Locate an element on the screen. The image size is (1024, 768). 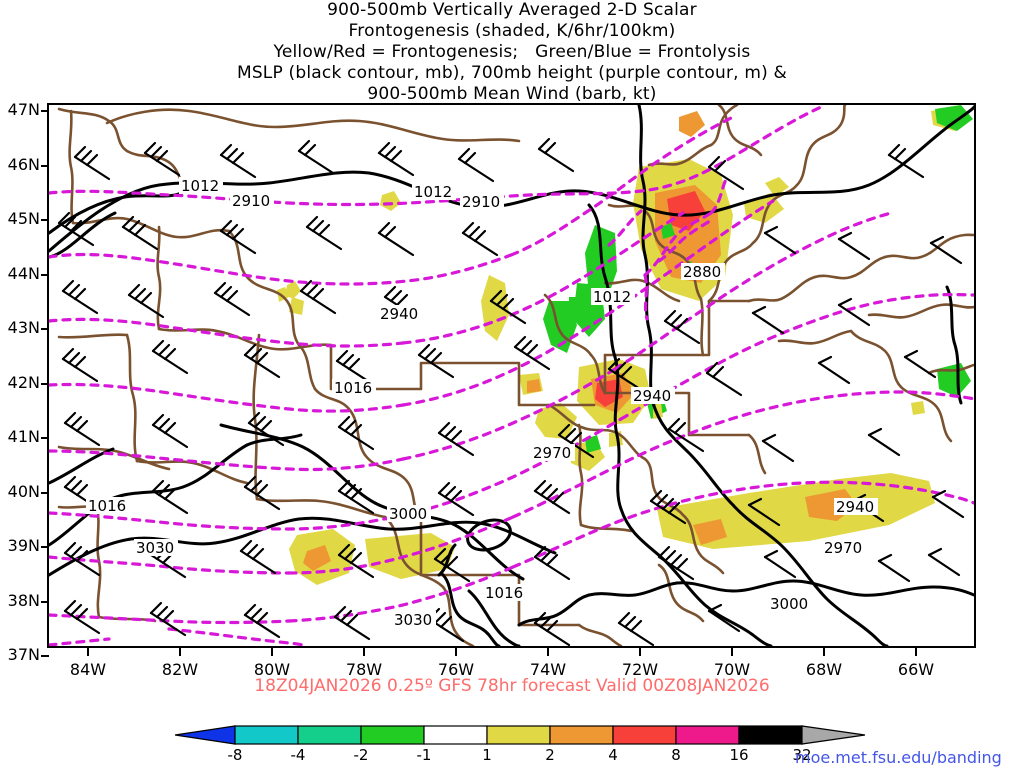
y-tick-42N: 42N is located at coordinates (23, 382).